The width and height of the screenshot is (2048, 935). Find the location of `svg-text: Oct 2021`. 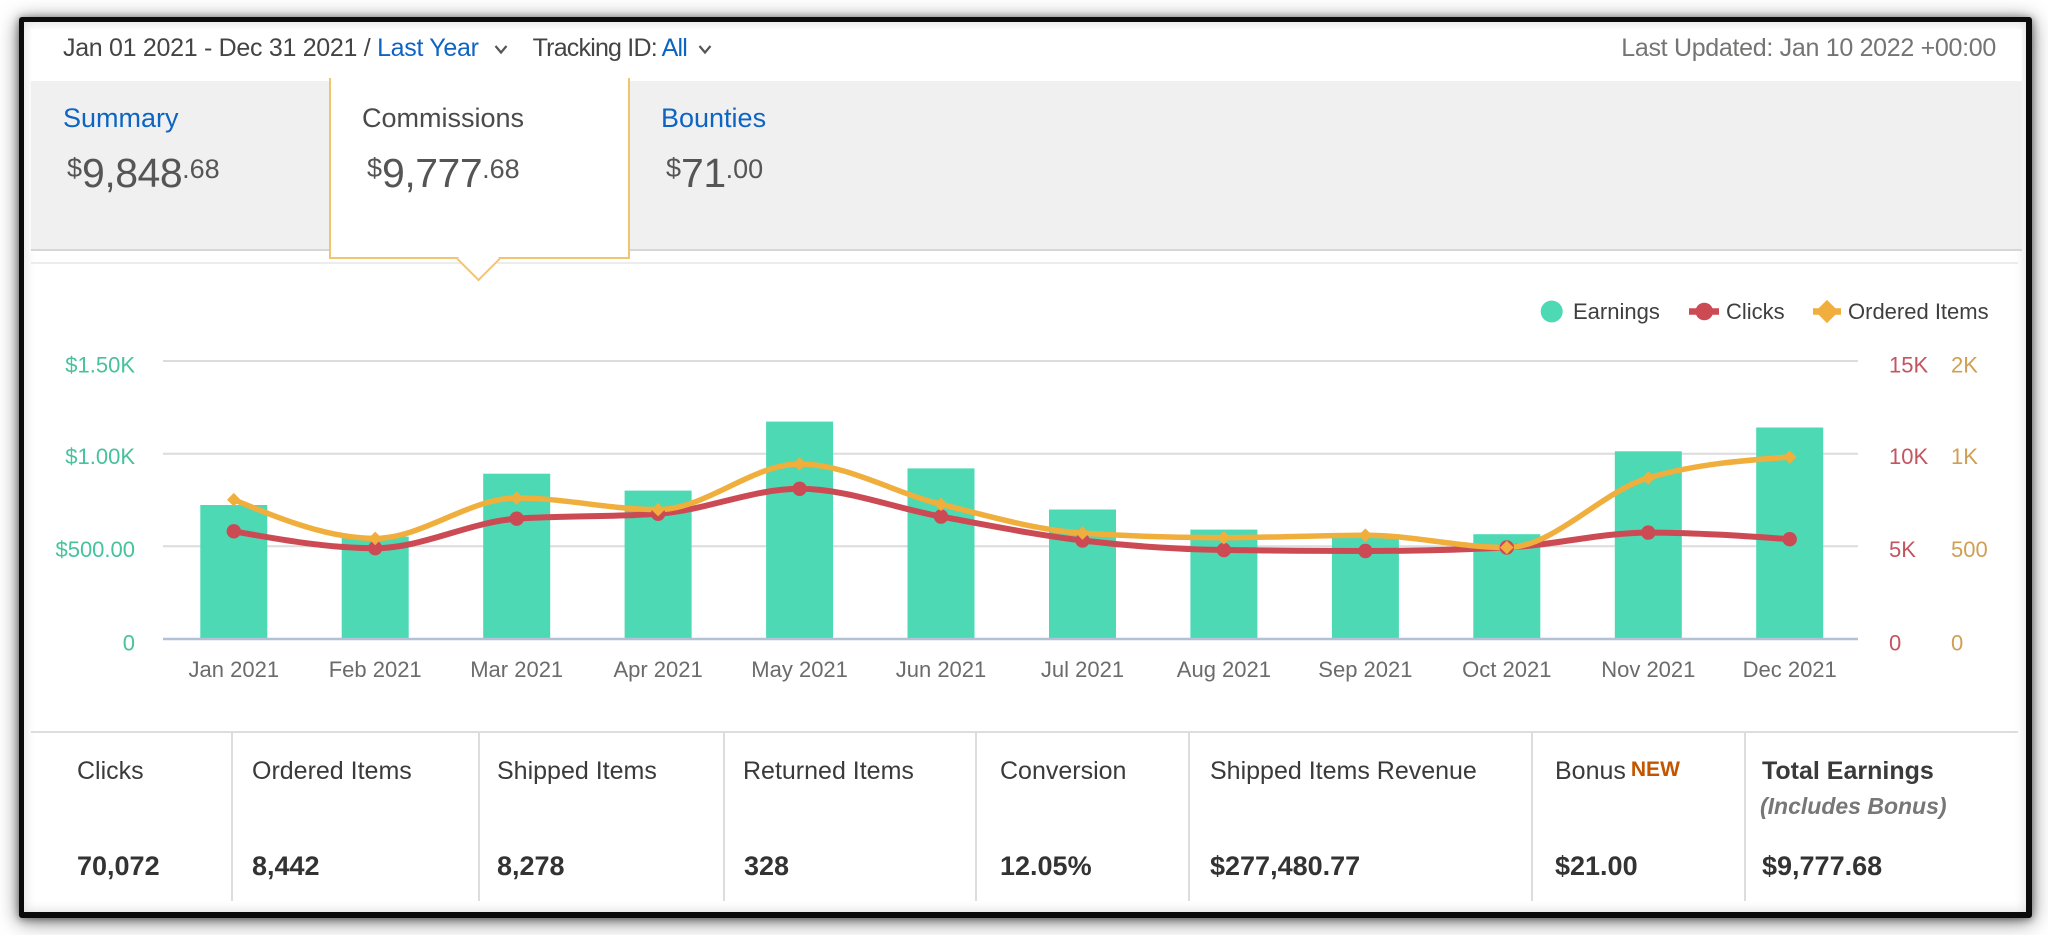

svg-text: Oct 2021 is located at coordinates (1506, 669).